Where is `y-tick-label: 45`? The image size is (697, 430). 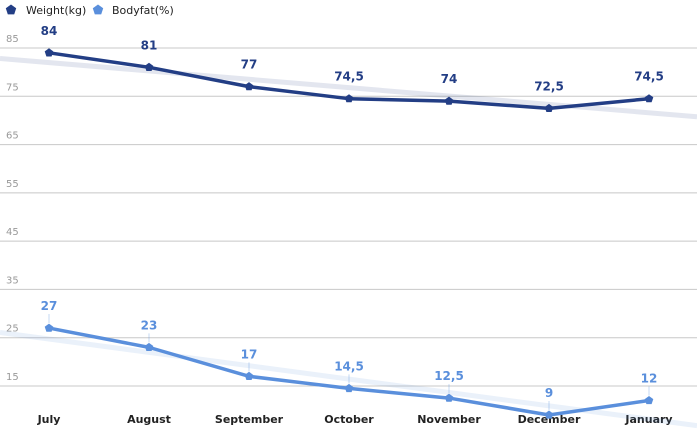 y-tick-label: 45 is located at coordinates (12, 232).